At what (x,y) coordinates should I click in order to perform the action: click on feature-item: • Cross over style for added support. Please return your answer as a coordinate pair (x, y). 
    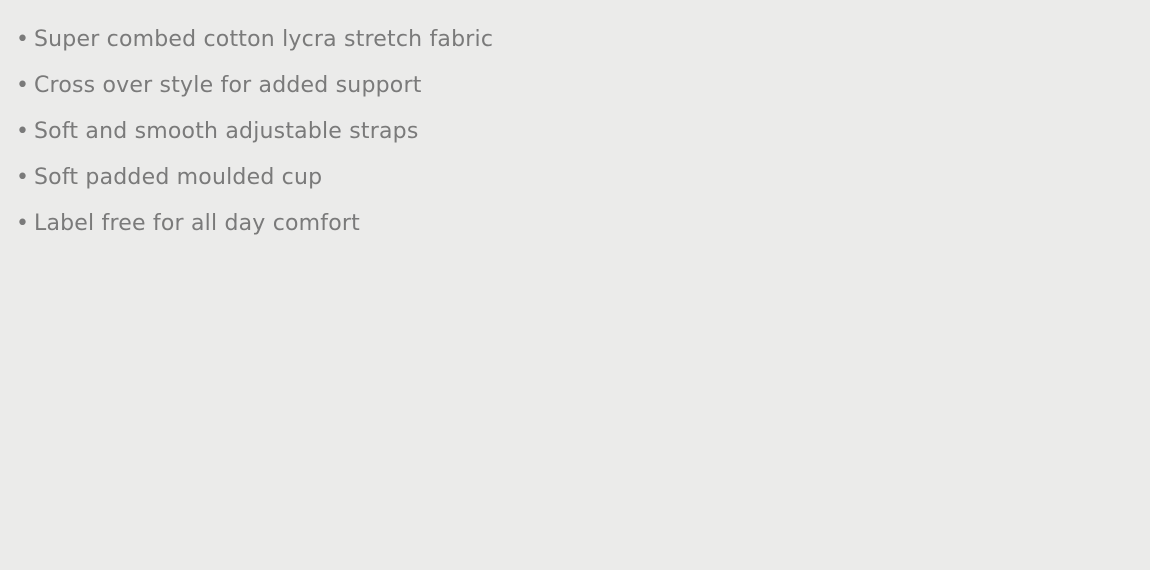
    Looking at the image, I should click on (583, 86).